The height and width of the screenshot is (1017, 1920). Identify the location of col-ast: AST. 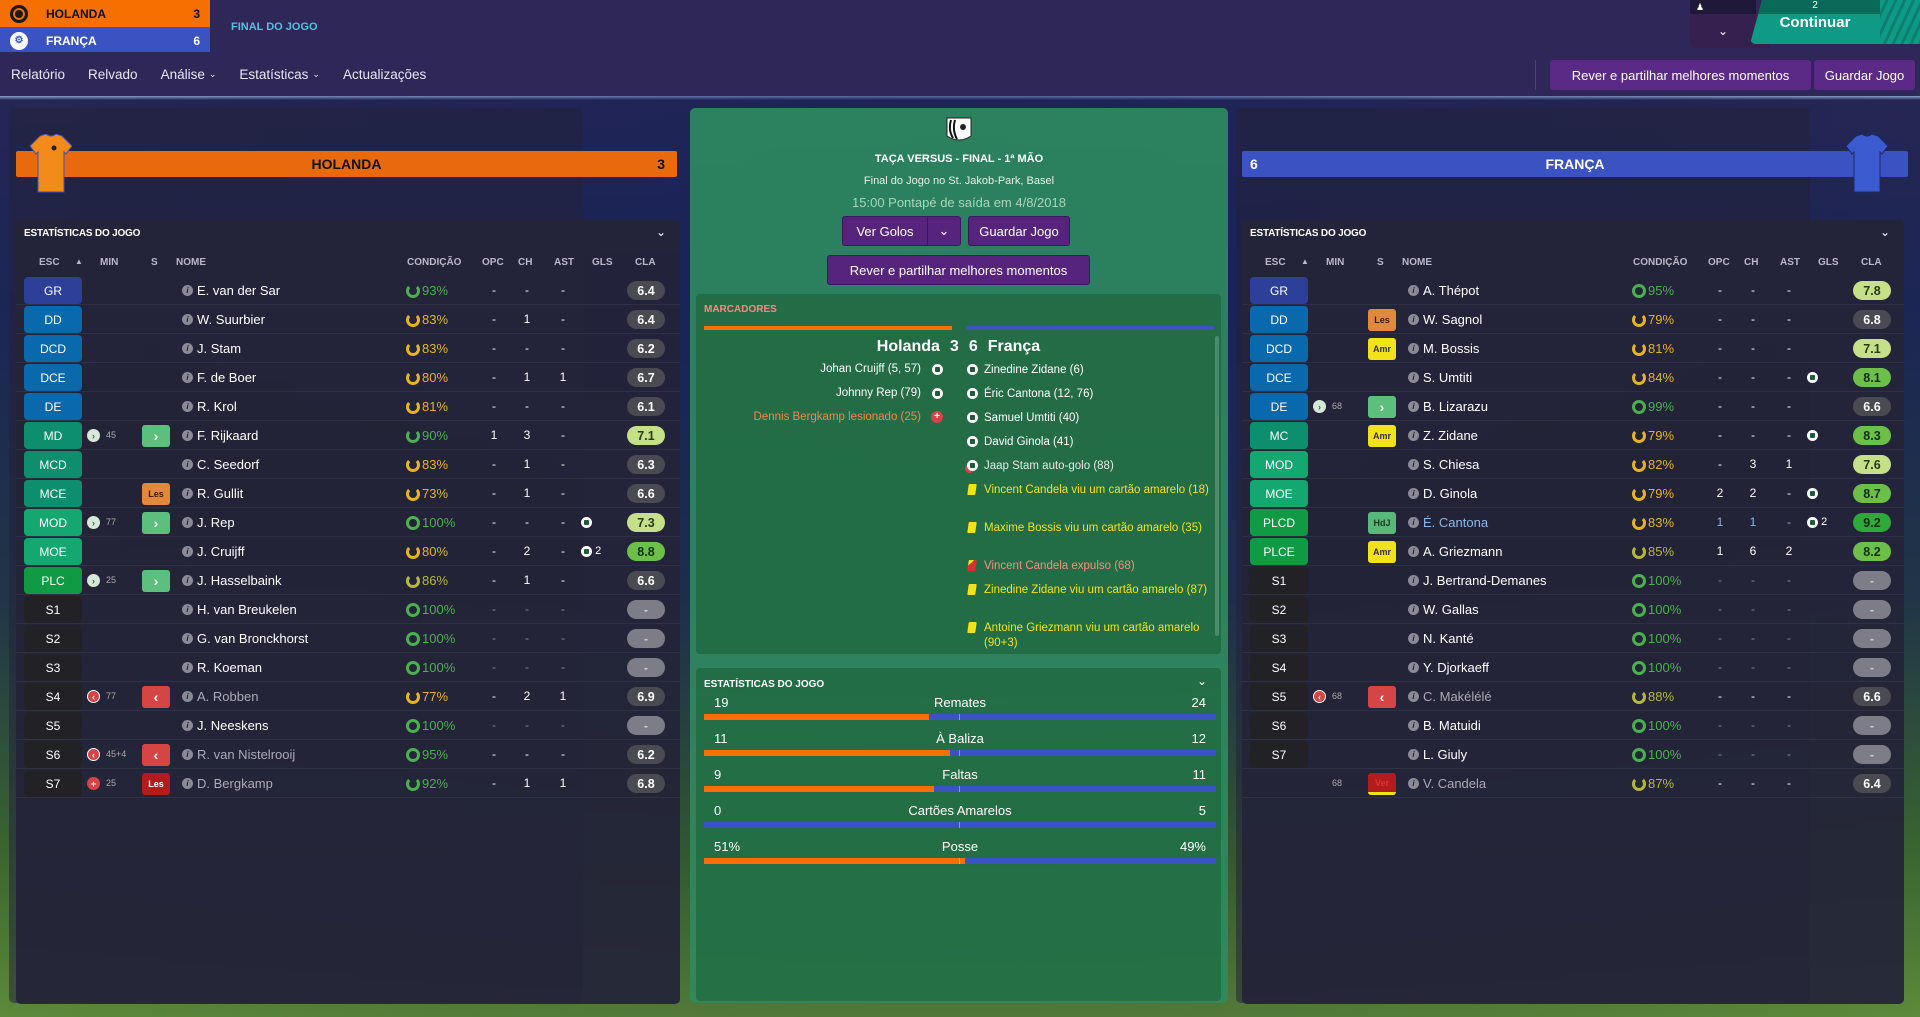
(564, 262).